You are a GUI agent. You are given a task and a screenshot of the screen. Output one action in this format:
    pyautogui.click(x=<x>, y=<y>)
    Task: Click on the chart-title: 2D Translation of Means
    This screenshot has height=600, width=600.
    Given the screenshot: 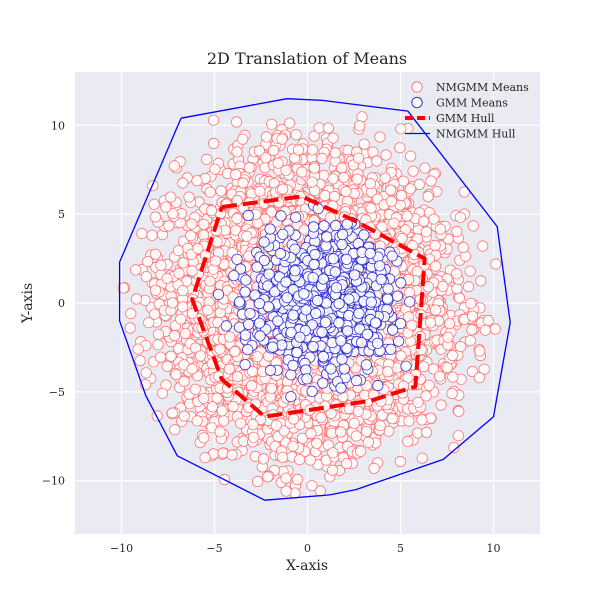 What is the action you would take?
    pyautogui.click(x=307, y=58)
    